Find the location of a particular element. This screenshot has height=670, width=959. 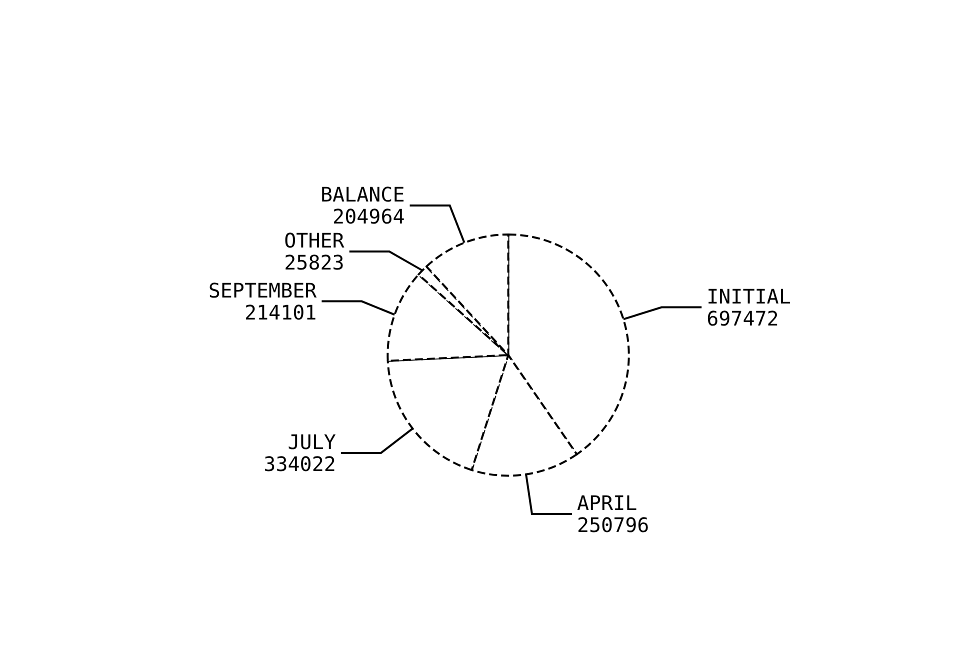

data-label: 250796 is located at coordinates (613, 524).